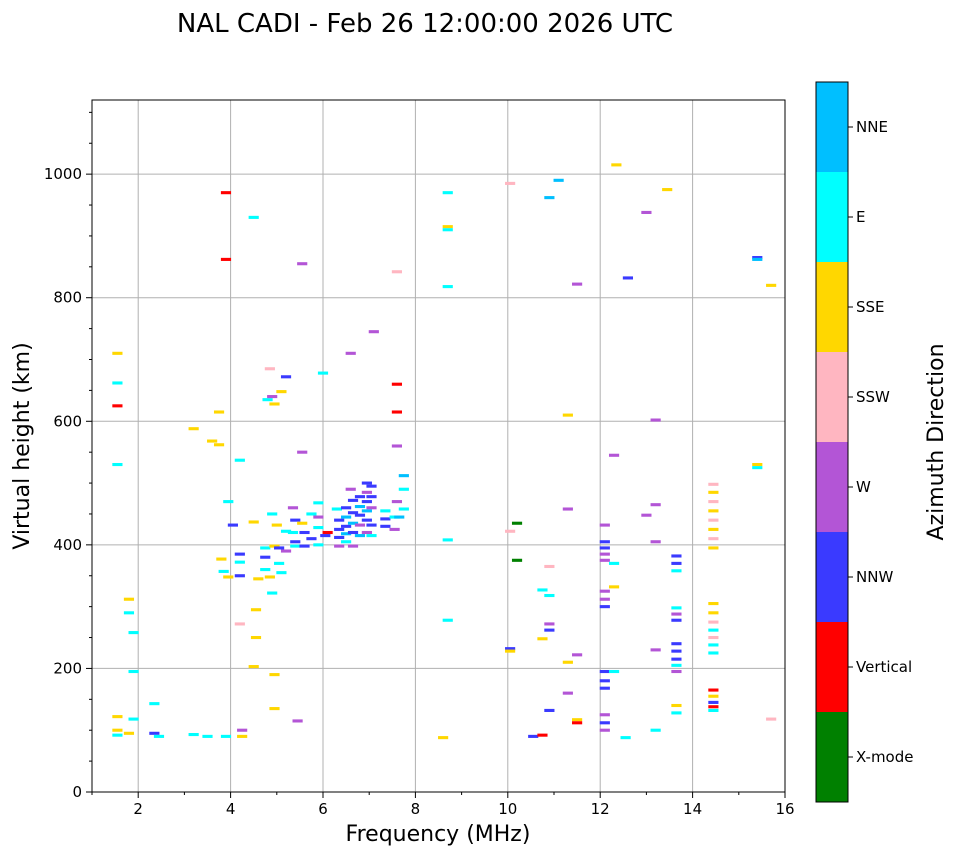 This screenshot has width=958, height=857. Describe the element at coordinates (67, 668) in the screenshot. I see `y-tick-label: 200` at that location.